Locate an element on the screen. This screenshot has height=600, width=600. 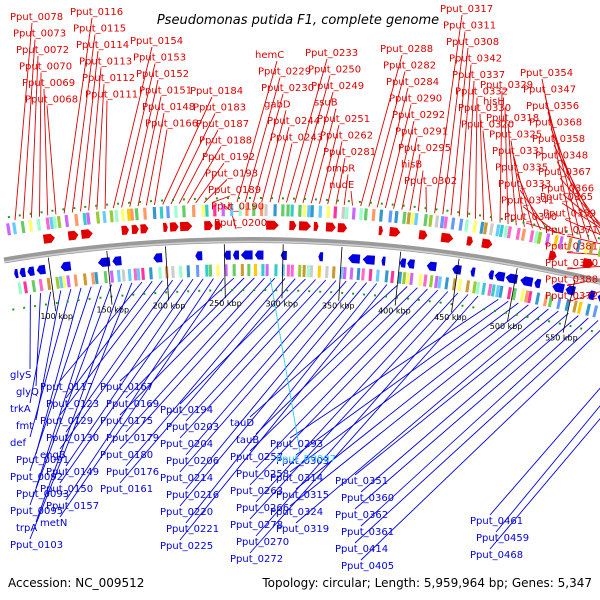
backbone-highlight is located at coordinates (302, 262).